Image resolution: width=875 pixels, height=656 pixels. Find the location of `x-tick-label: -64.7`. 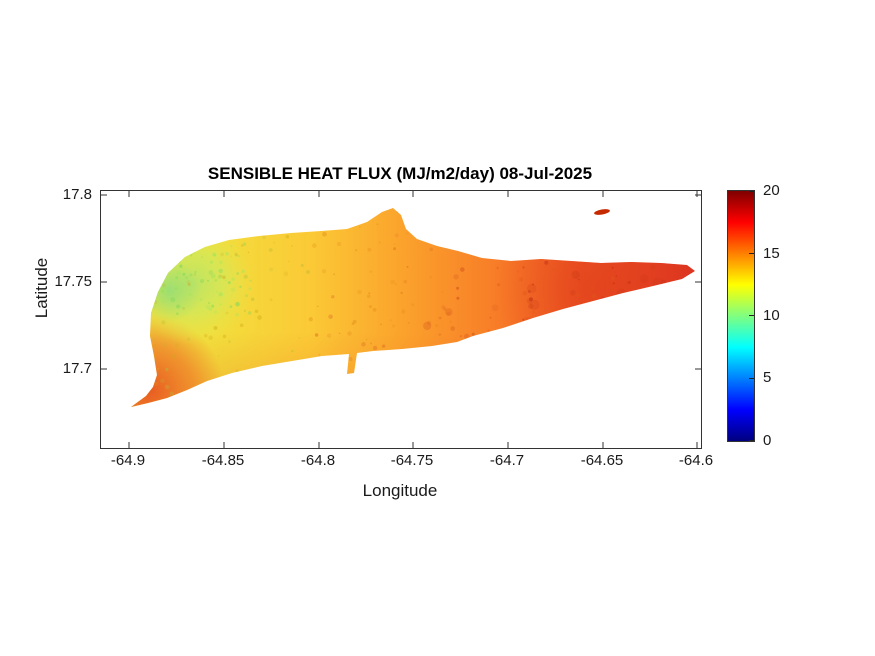

x-tick-label: -64.7 is located at coordinates (507, 460).